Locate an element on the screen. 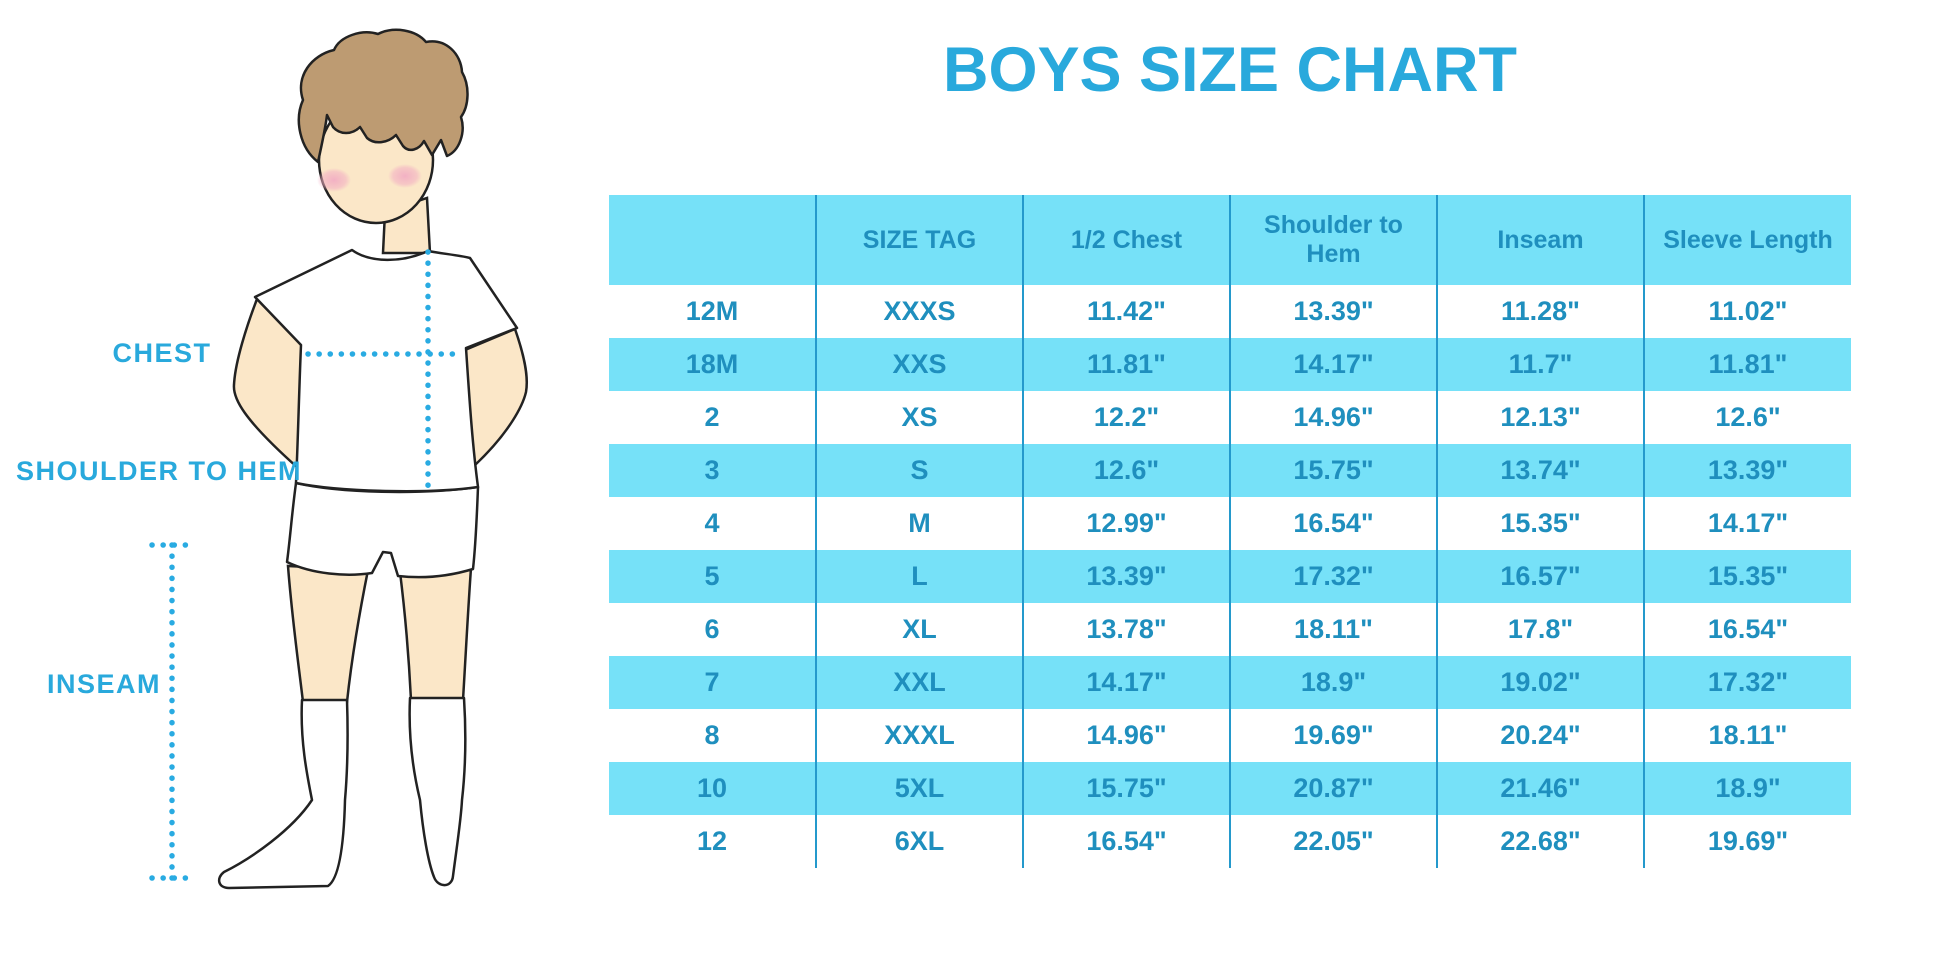 Image resolution: width=1946 pixels, height=973 pixels. table-row: 10 5XL 15.75" 20.87" 21.46" 18.9" is located at coordinates (1230, 788).